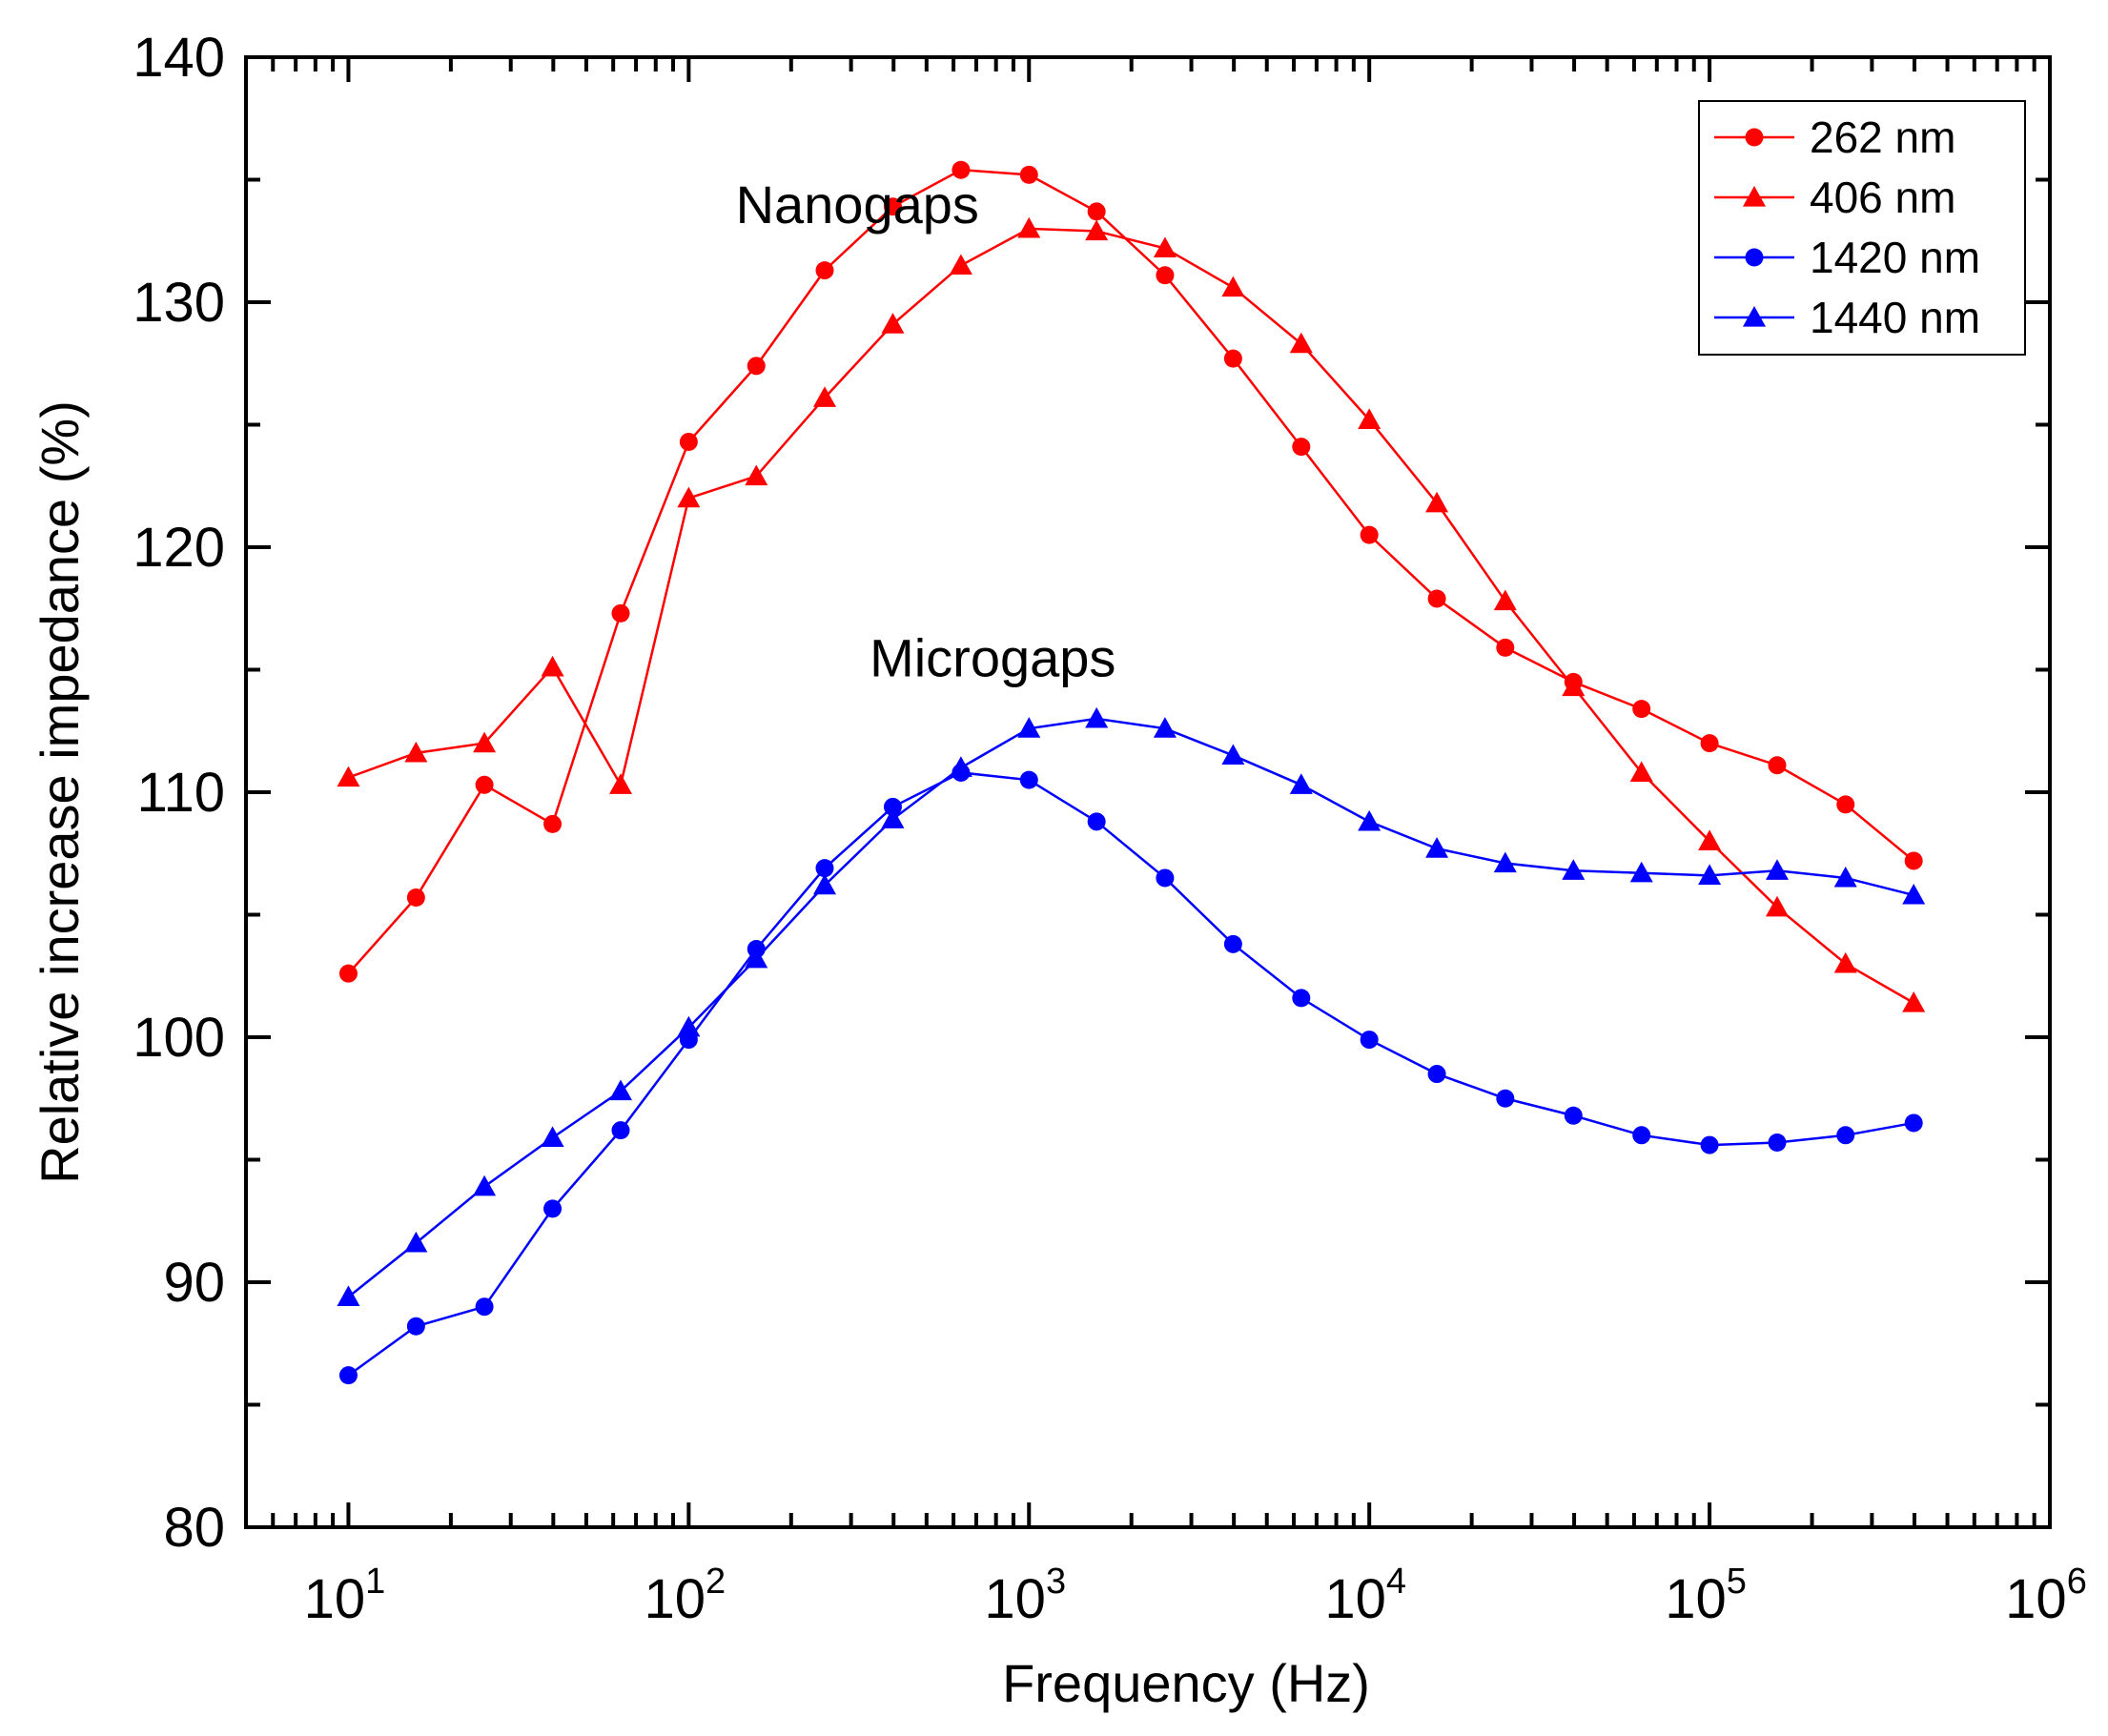 The image size is (2108, 1736). I want to click on x-tick-label: 10⁴, so click(1365, 1596).